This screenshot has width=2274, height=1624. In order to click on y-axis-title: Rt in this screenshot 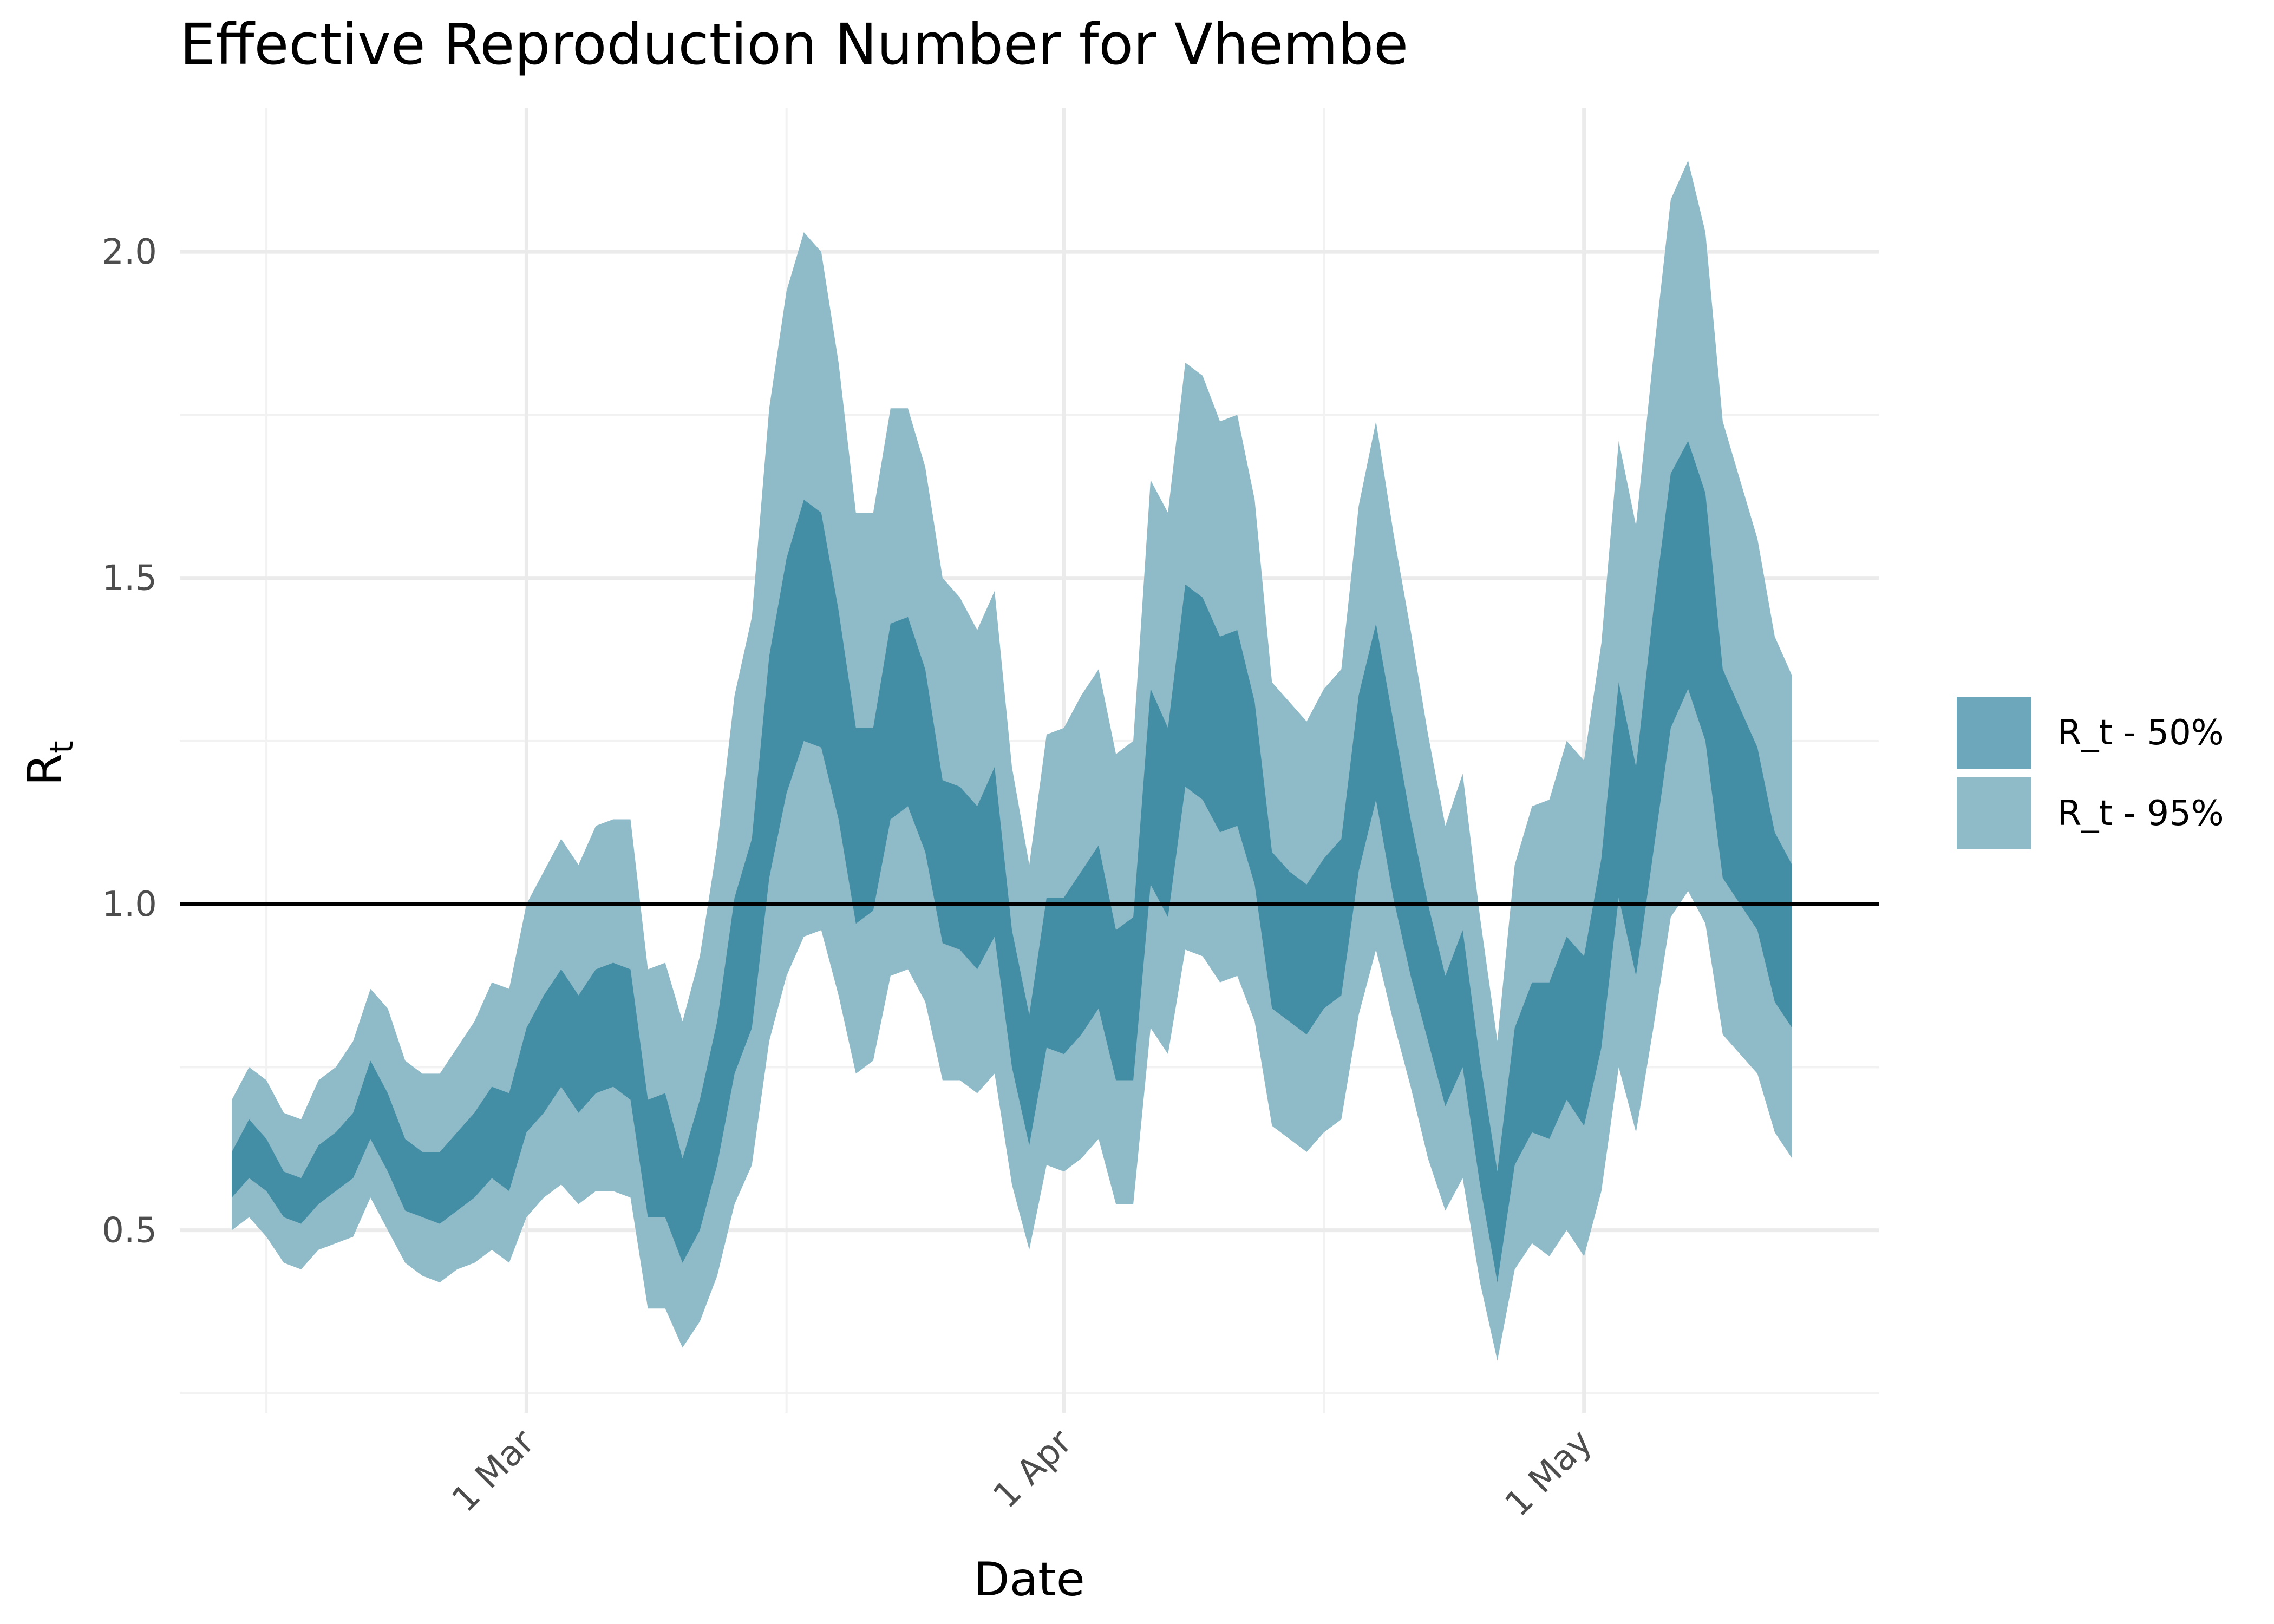, I will do `click(50, 763)`.